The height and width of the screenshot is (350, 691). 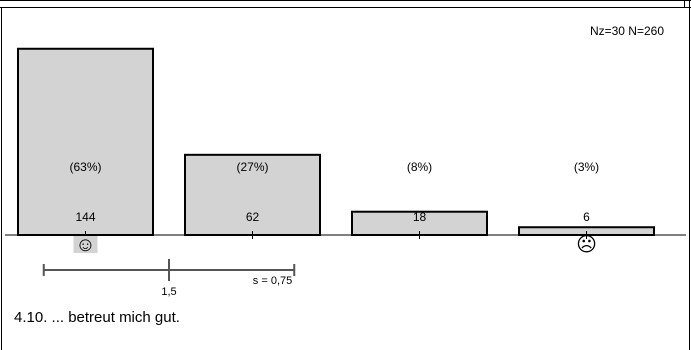 I want to click on sample-size-label: Nz=30 N=260, so click(x=627, y=31).